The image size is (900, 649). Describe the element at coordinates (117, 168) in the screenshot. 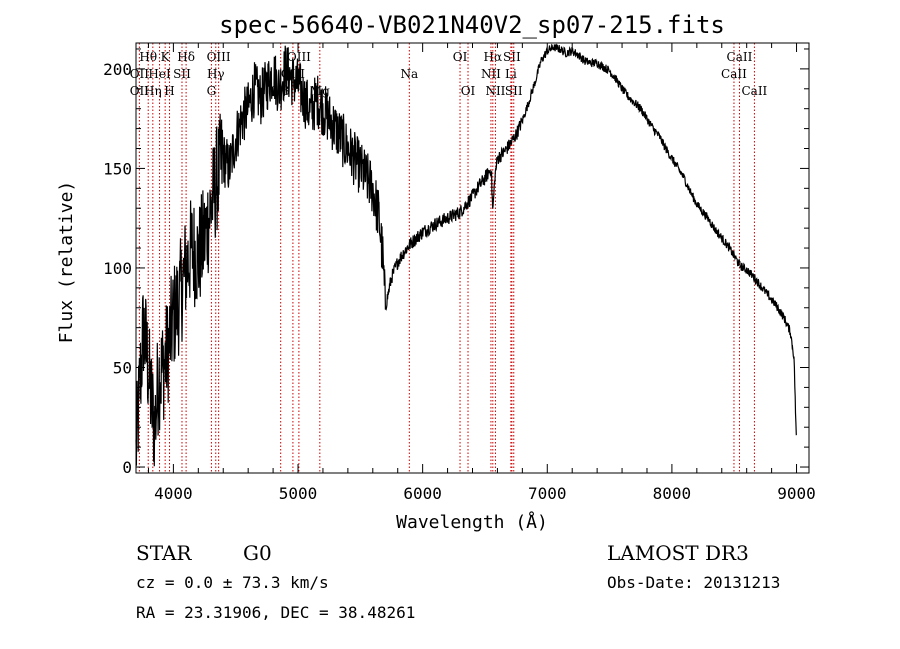

I see `y-tick-label: 150` at that location.